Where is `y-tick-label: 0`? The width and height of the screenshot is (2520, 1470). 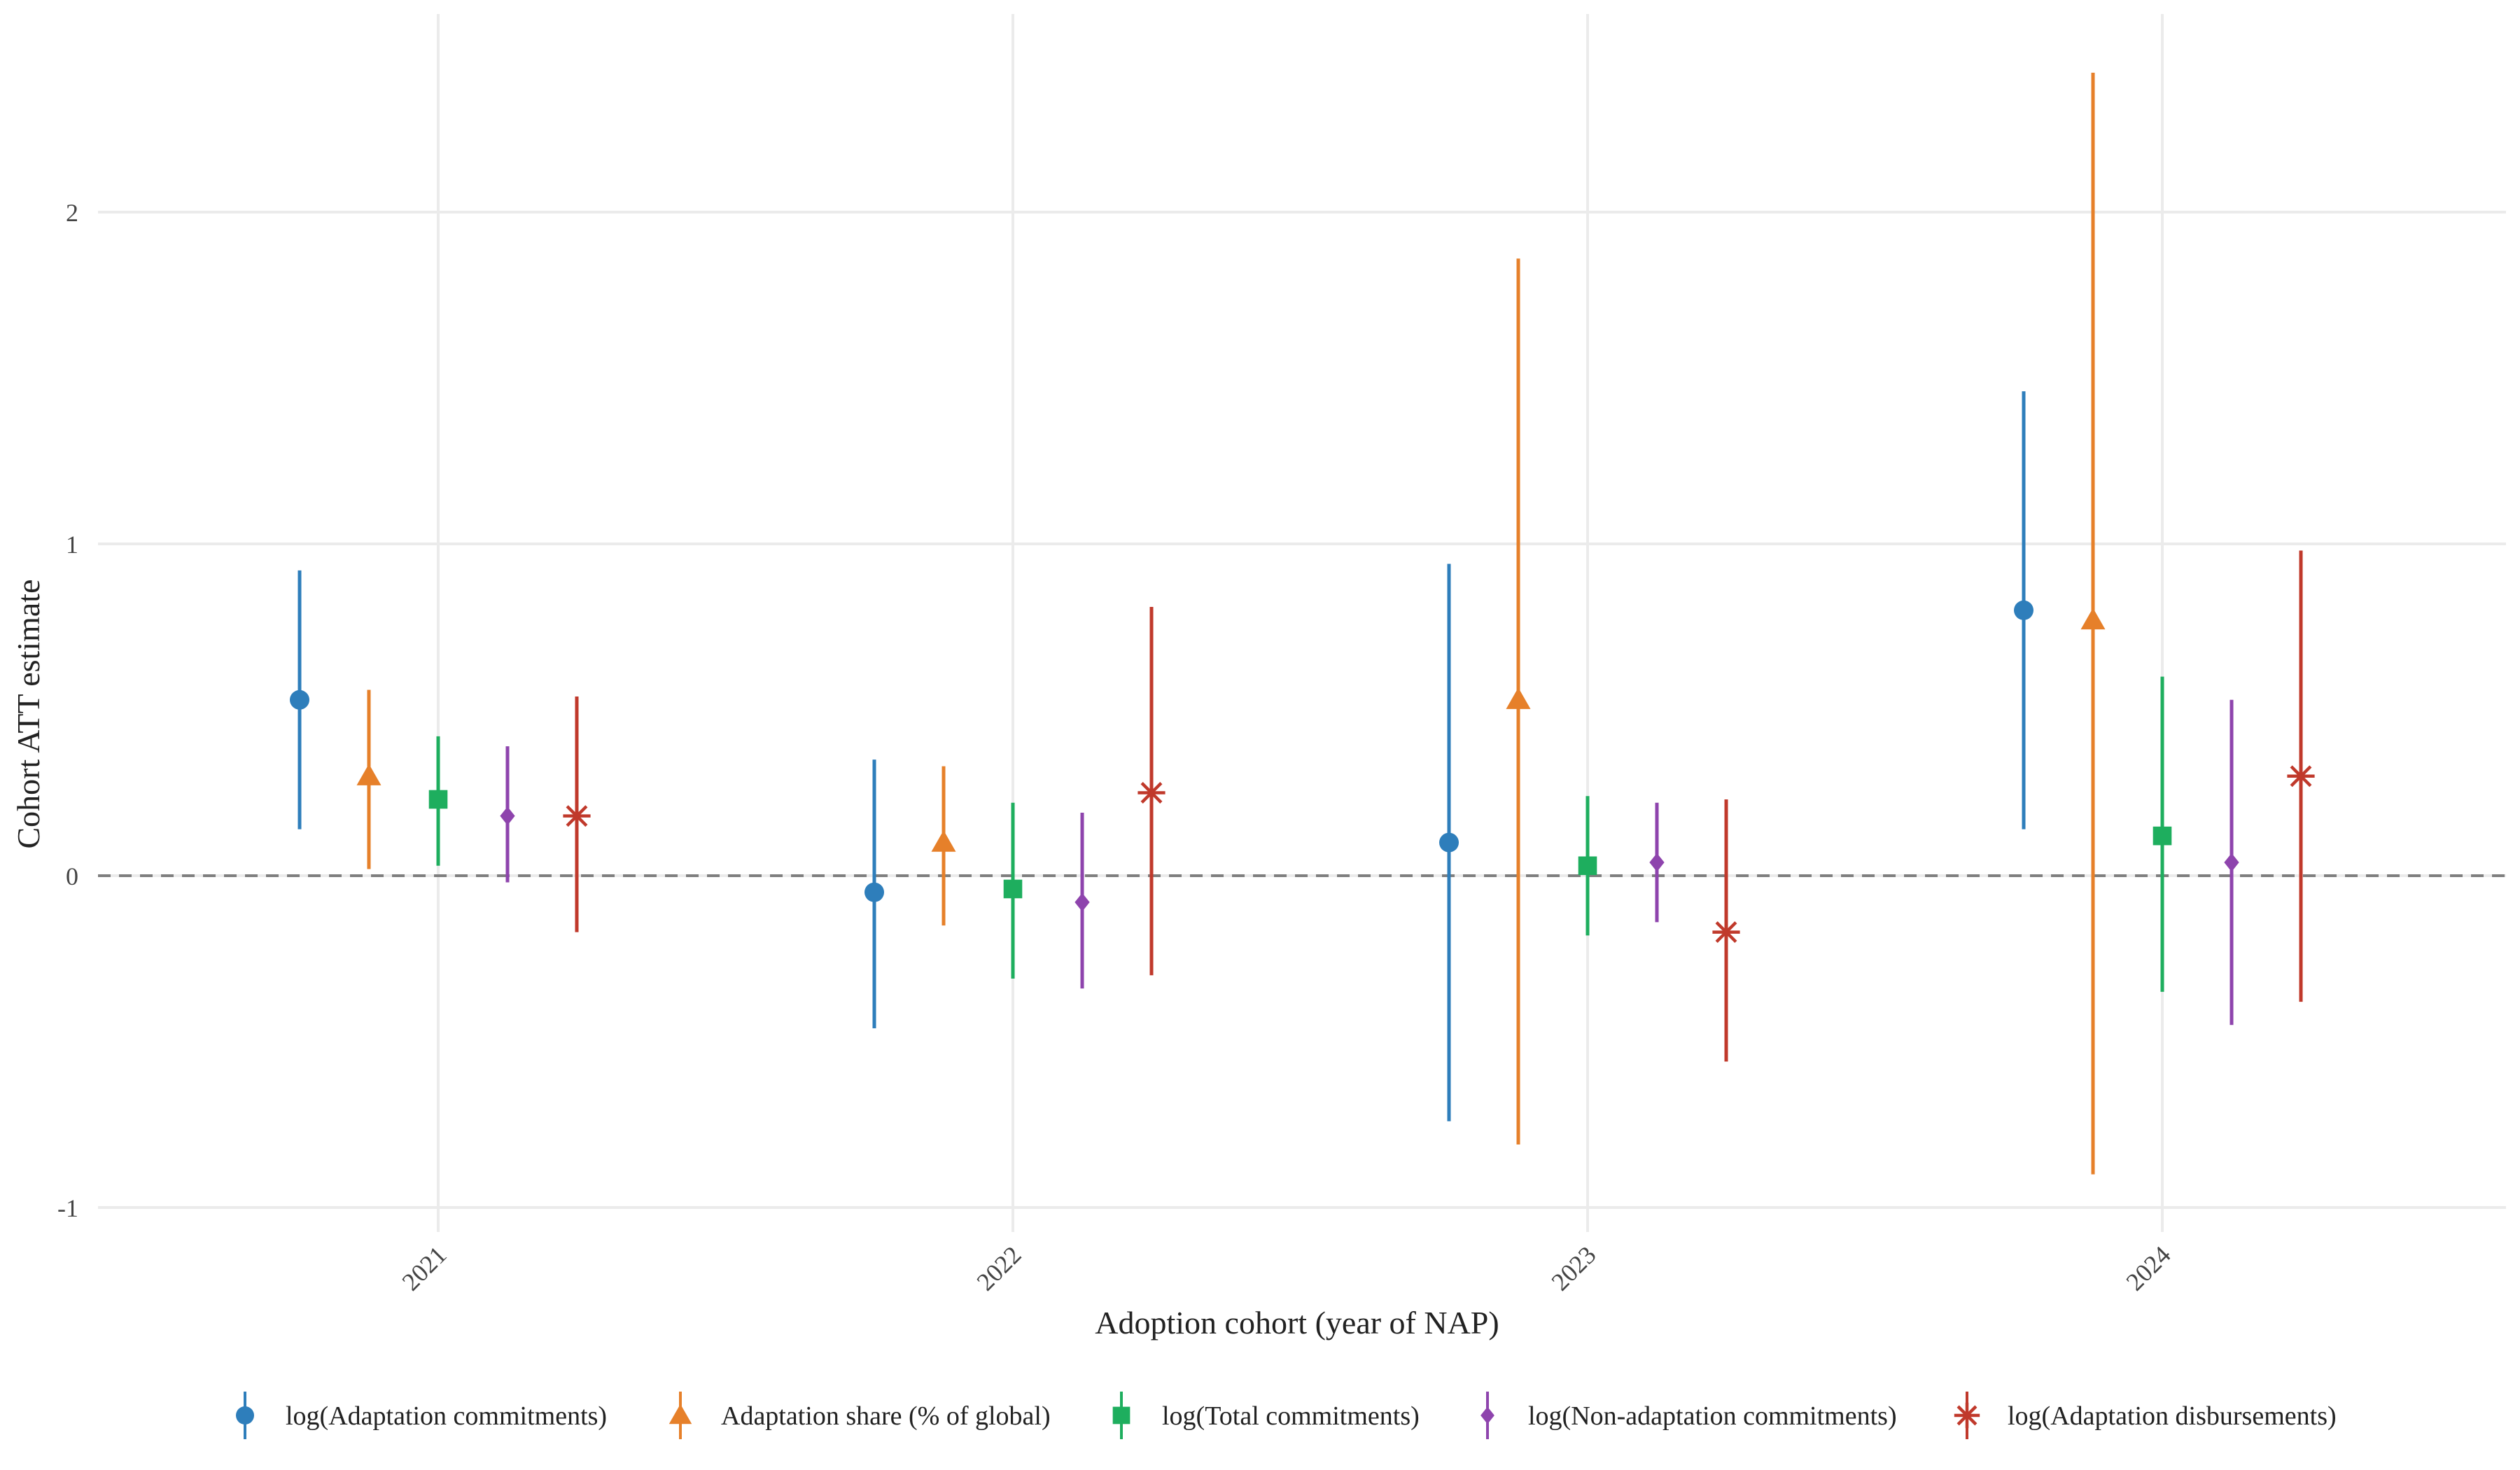 y-tick-label: 0 is located at coordinates (72, 876).